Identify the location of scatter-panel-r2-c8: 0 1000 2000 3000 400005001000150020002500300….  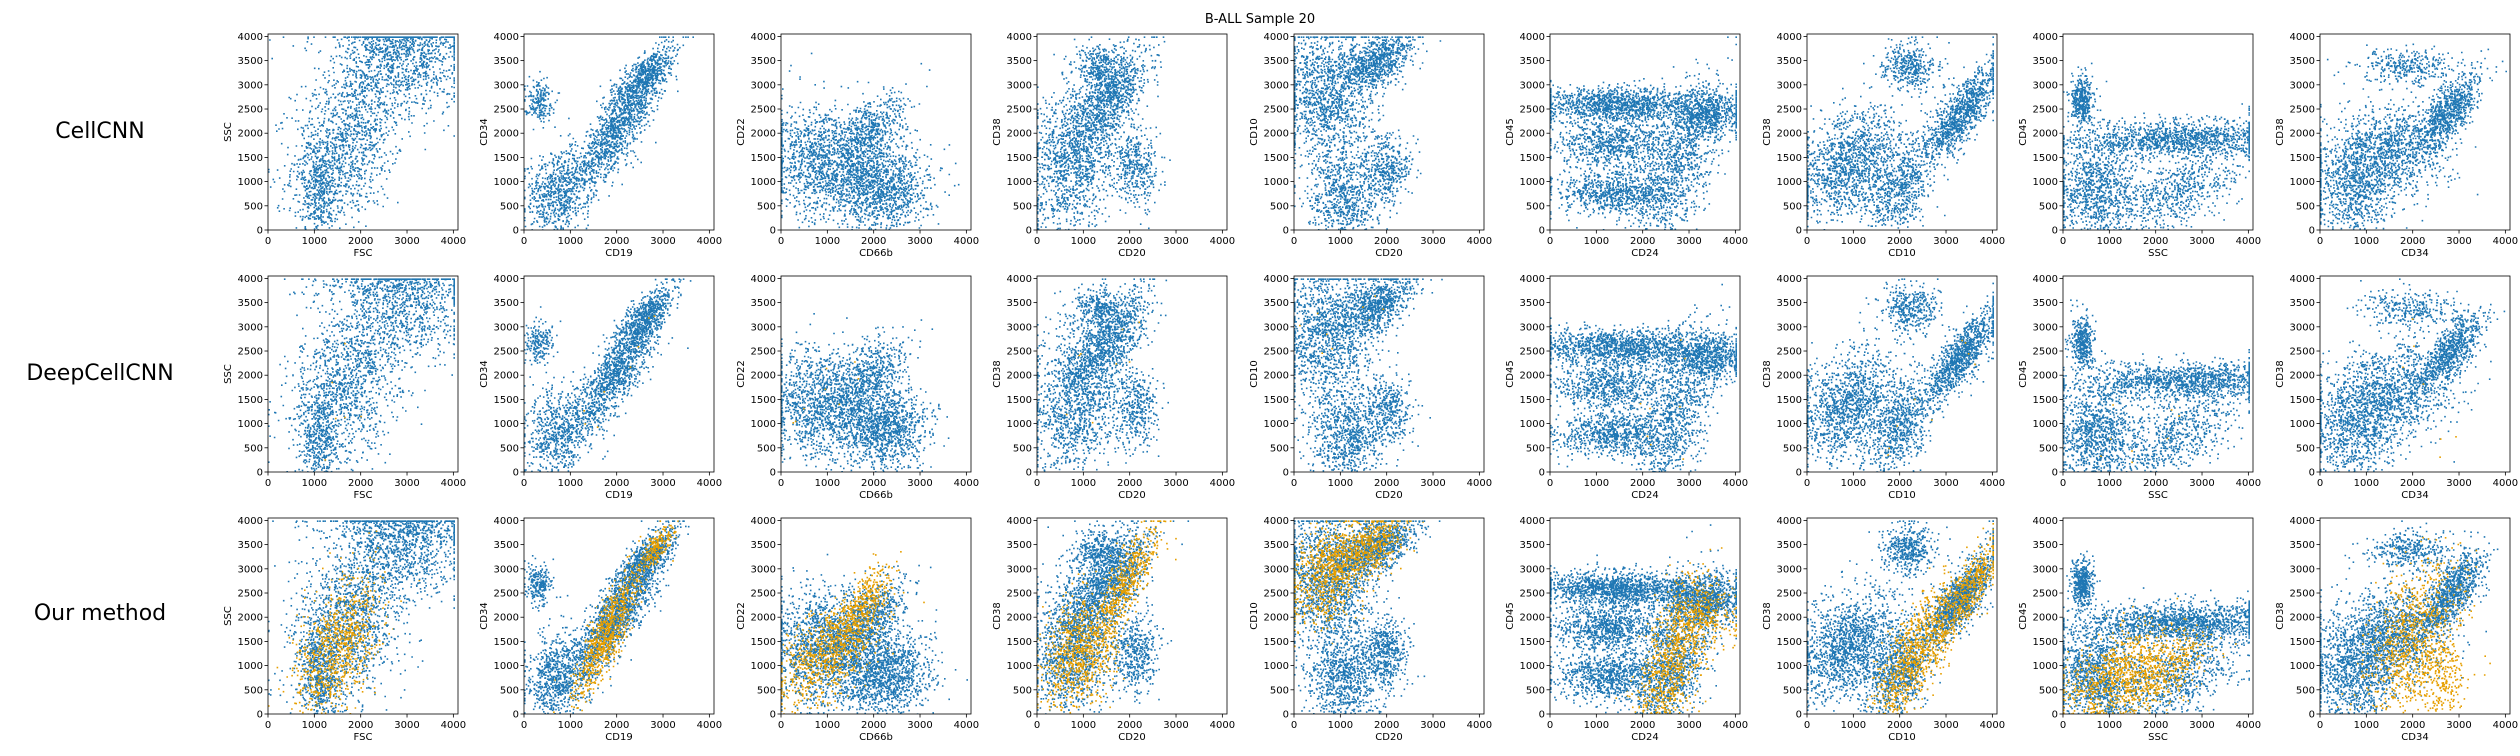
(2396, 629).